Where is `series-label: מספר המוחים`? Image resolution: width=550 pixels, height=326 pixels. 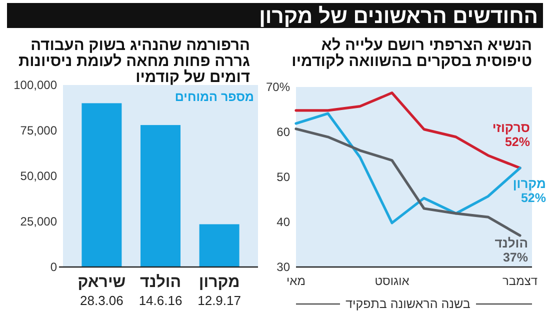
series-label: מספר המוחים is located at coordinates (214, 97).